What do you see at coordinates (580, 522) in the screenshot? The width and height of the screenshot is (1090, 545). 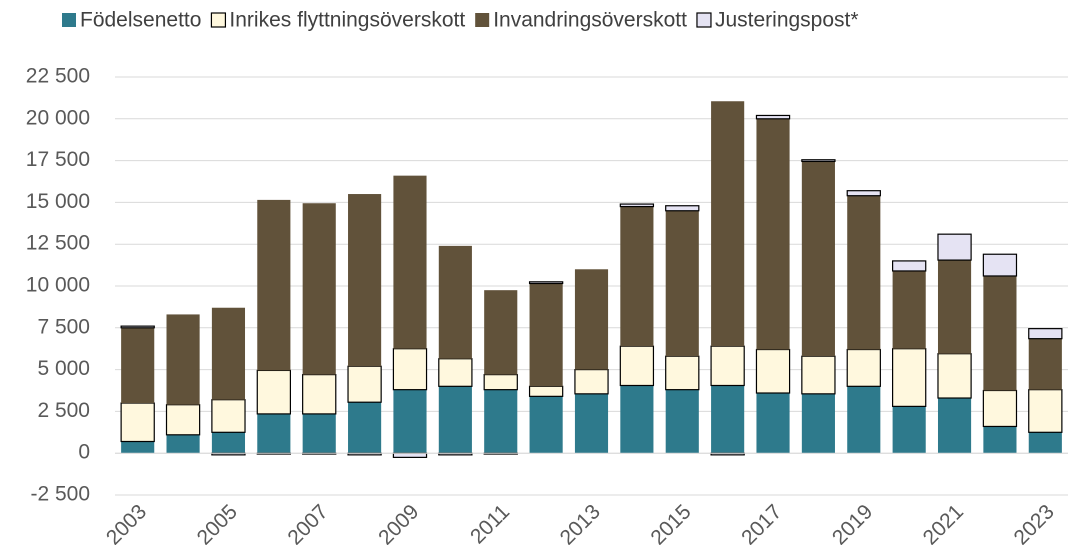 I see `x-tick-label: 2013` at bounding box center [580, 522].